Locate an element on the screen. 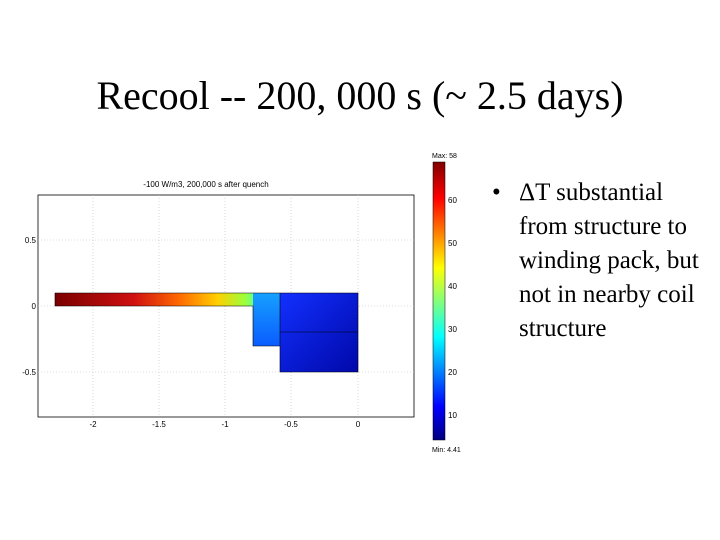 The height and width of the screenshot is (540, 720). x-tick-label: -1.5 is located at coordinates (159, 424).